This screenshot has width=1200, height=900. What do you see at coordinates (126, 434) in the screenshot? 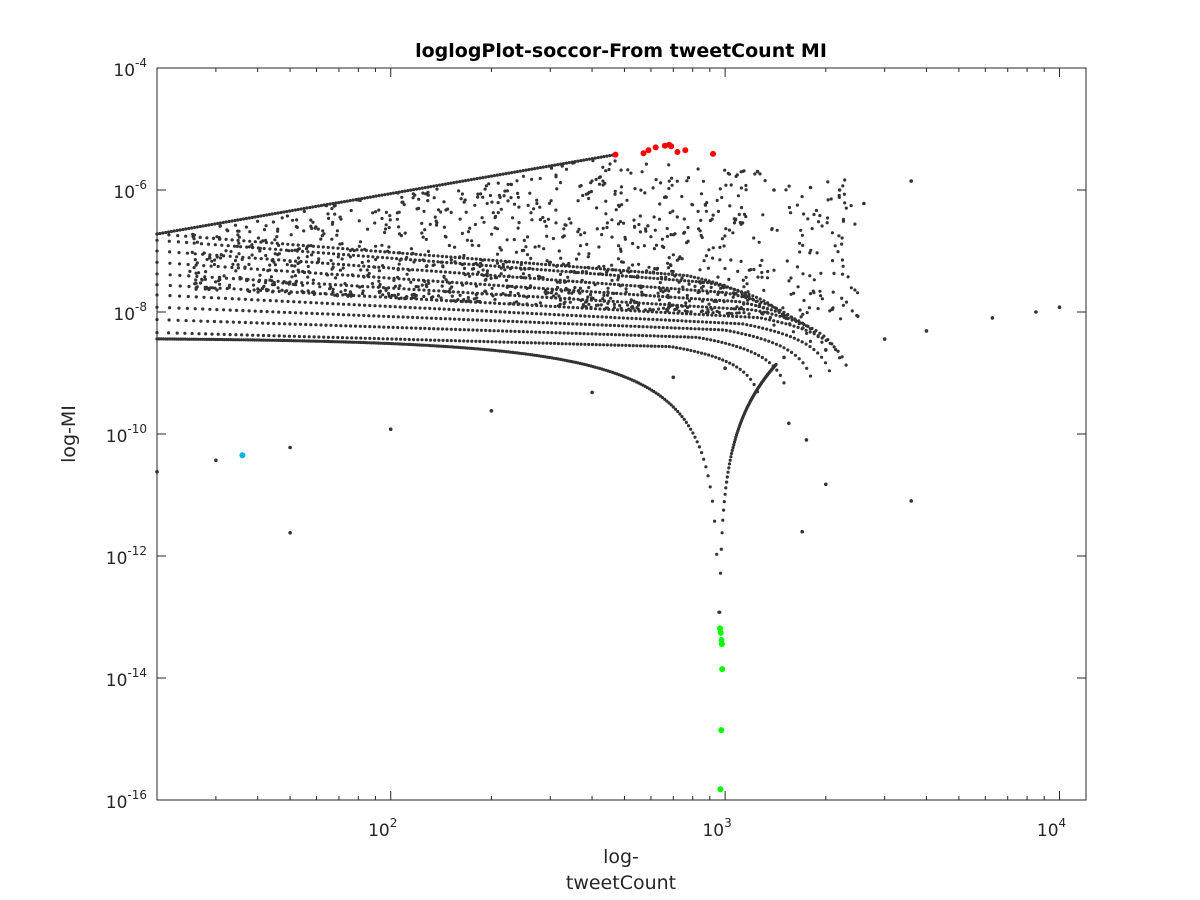
I see `y-tick-label: 10-10` at bounding box center [126, 434].